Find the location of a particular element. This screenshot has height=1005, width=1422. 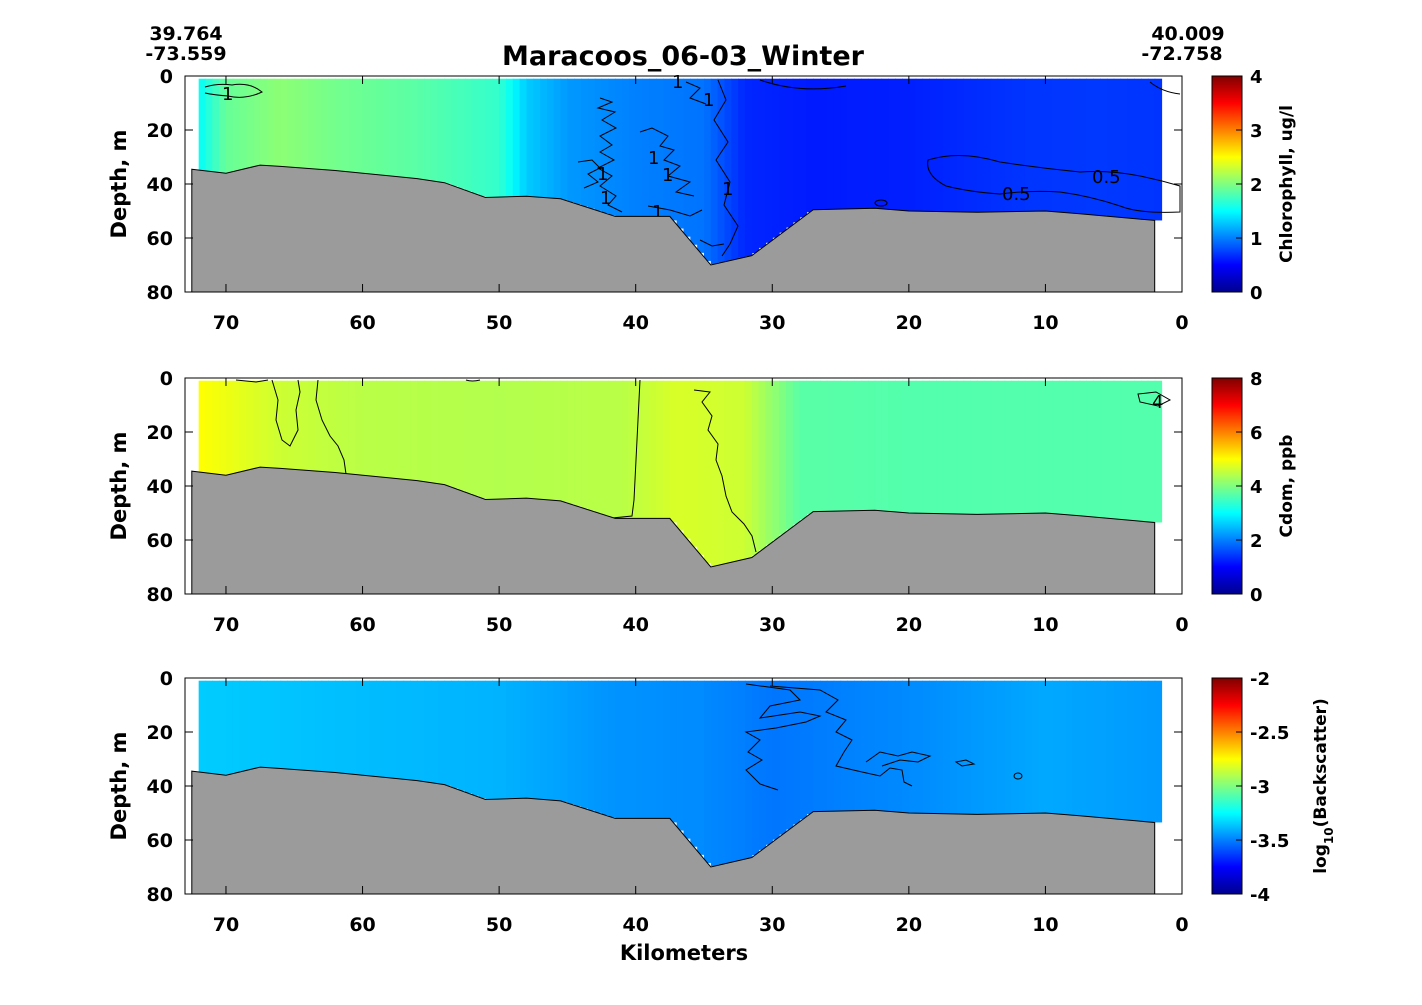

backscatter-y-tick-label: 40 is located at coordinates (160, 787).